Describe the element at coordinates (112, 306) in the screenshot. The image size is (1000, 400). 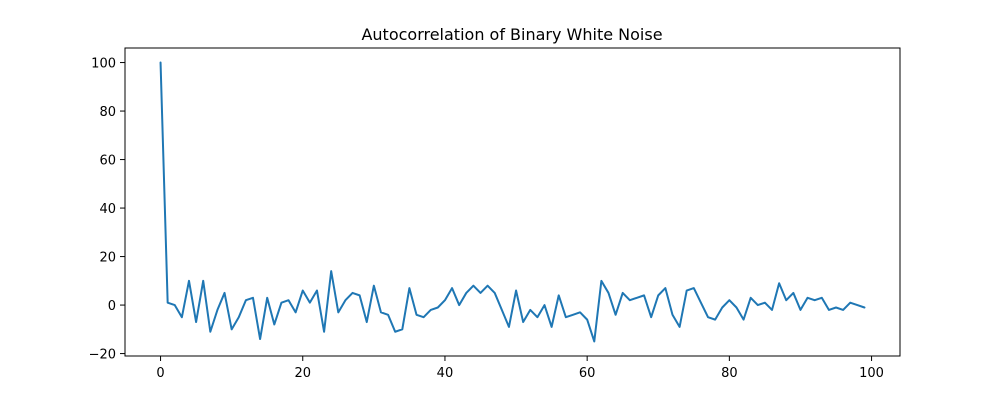
I see `y-tick-label: 0` at that location.